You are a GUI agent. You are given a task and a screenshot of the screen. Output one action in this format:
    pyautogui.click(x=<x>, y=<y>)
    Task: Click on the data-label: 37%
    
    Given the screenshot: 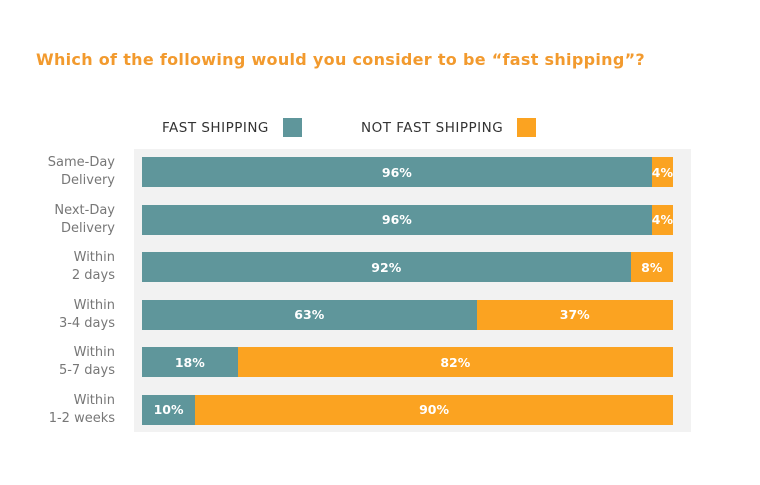 What is the action you would take?
    pyautogui.click(x=574, y=314)
    